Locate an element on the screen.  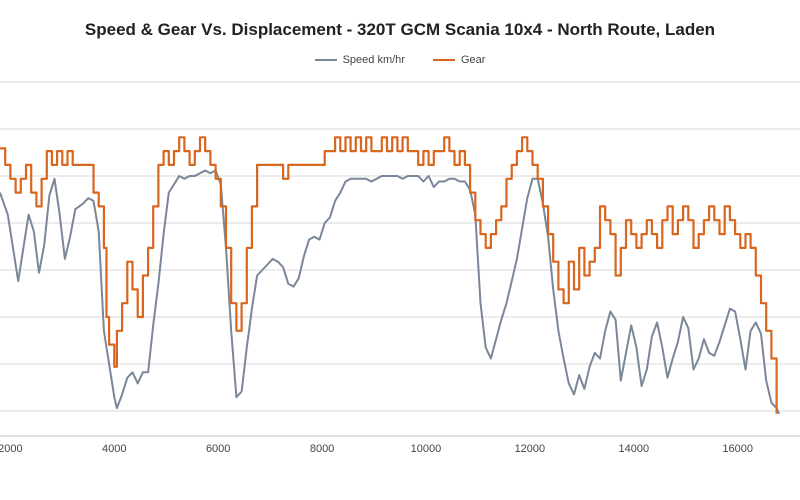
x-tick-label: 2000 is located at coordinates (11, 449).